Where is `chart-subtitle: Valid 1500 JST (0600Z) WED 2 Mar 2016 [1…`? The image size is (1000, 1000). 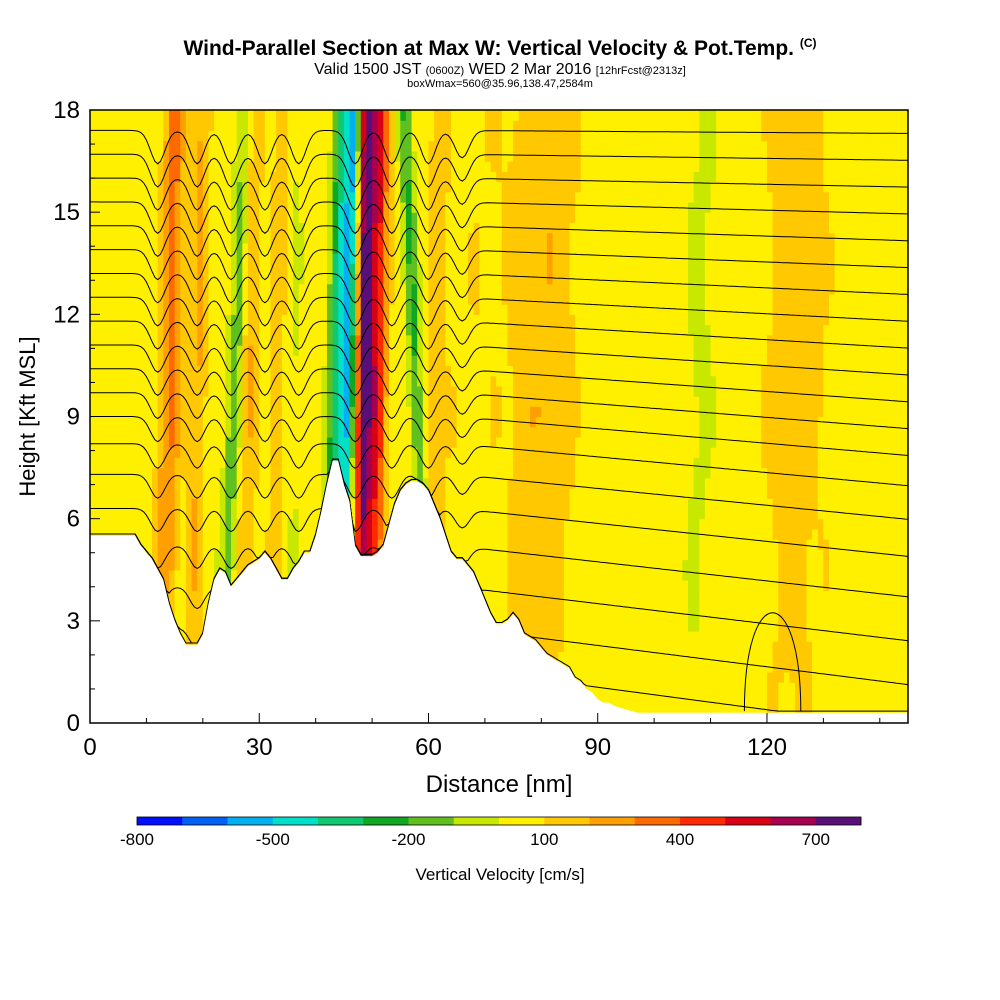
chart-subtitle: Valid 1500 JST (0600Z) WED 2 Mar 2016 [1… is located at coordinates (500, 70).